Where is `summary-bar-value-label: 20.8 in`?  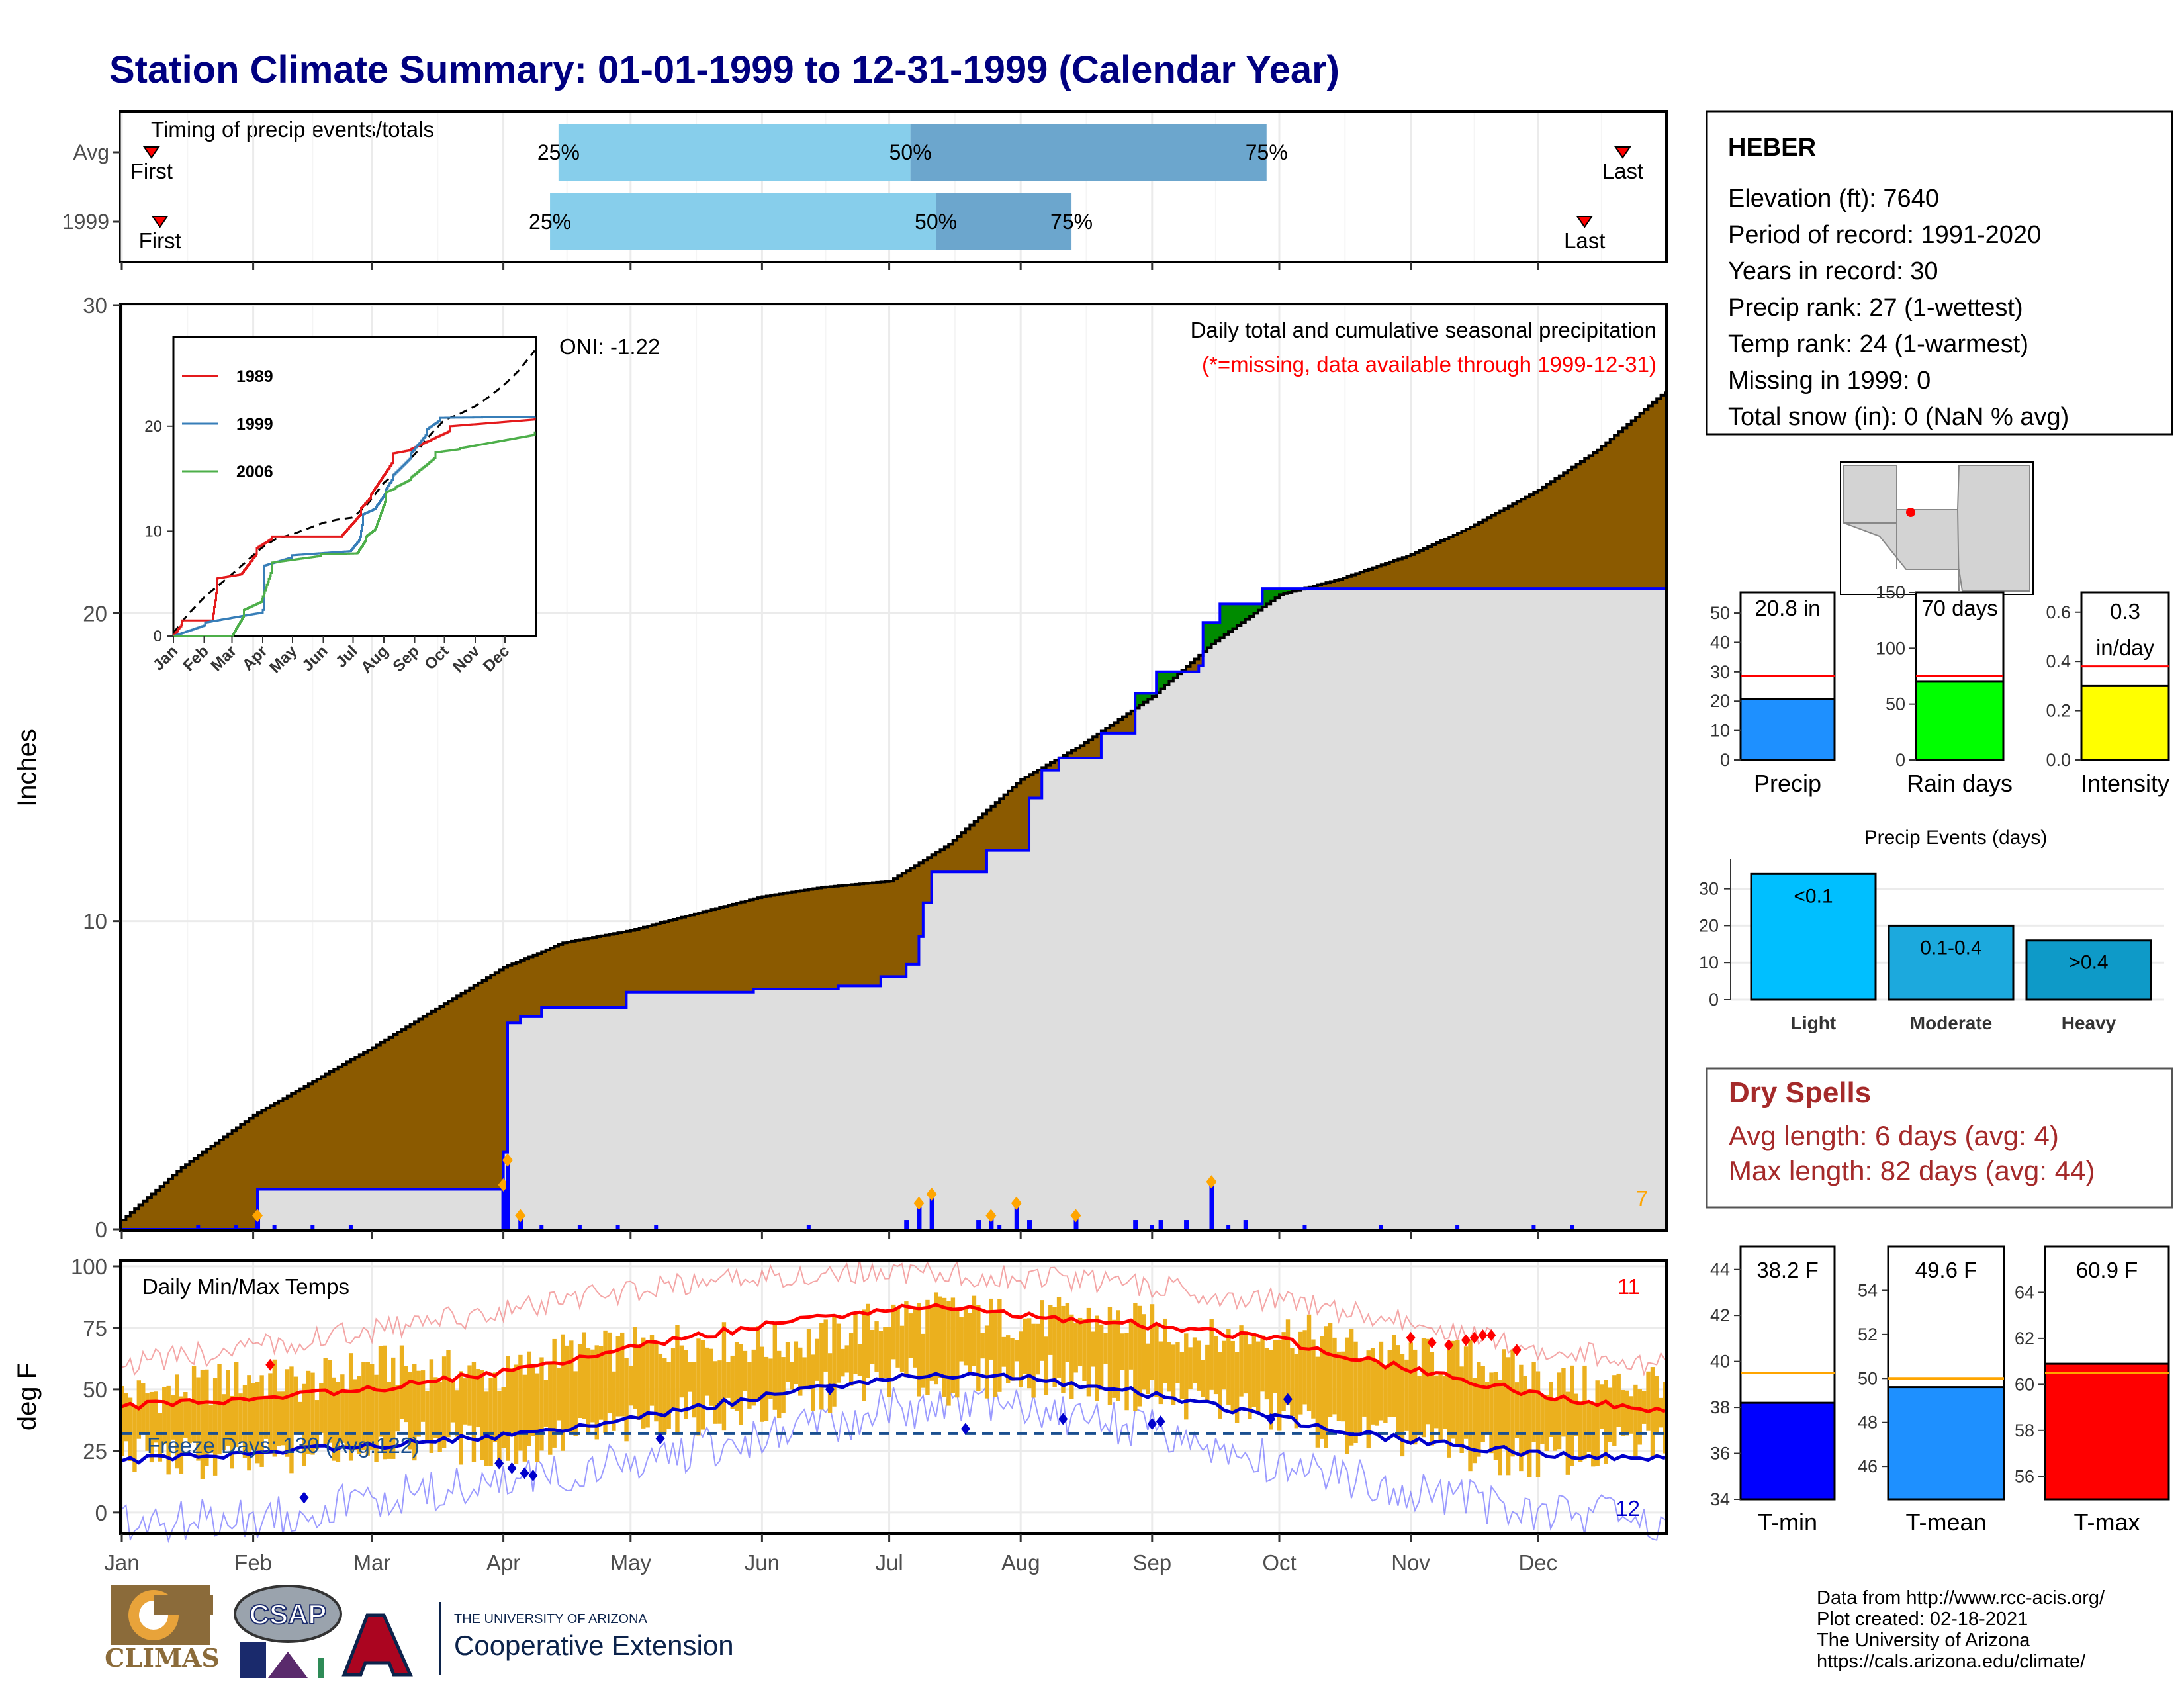 summary-bar-value-label: 20.8 in is located at coordinates (1787, 608).